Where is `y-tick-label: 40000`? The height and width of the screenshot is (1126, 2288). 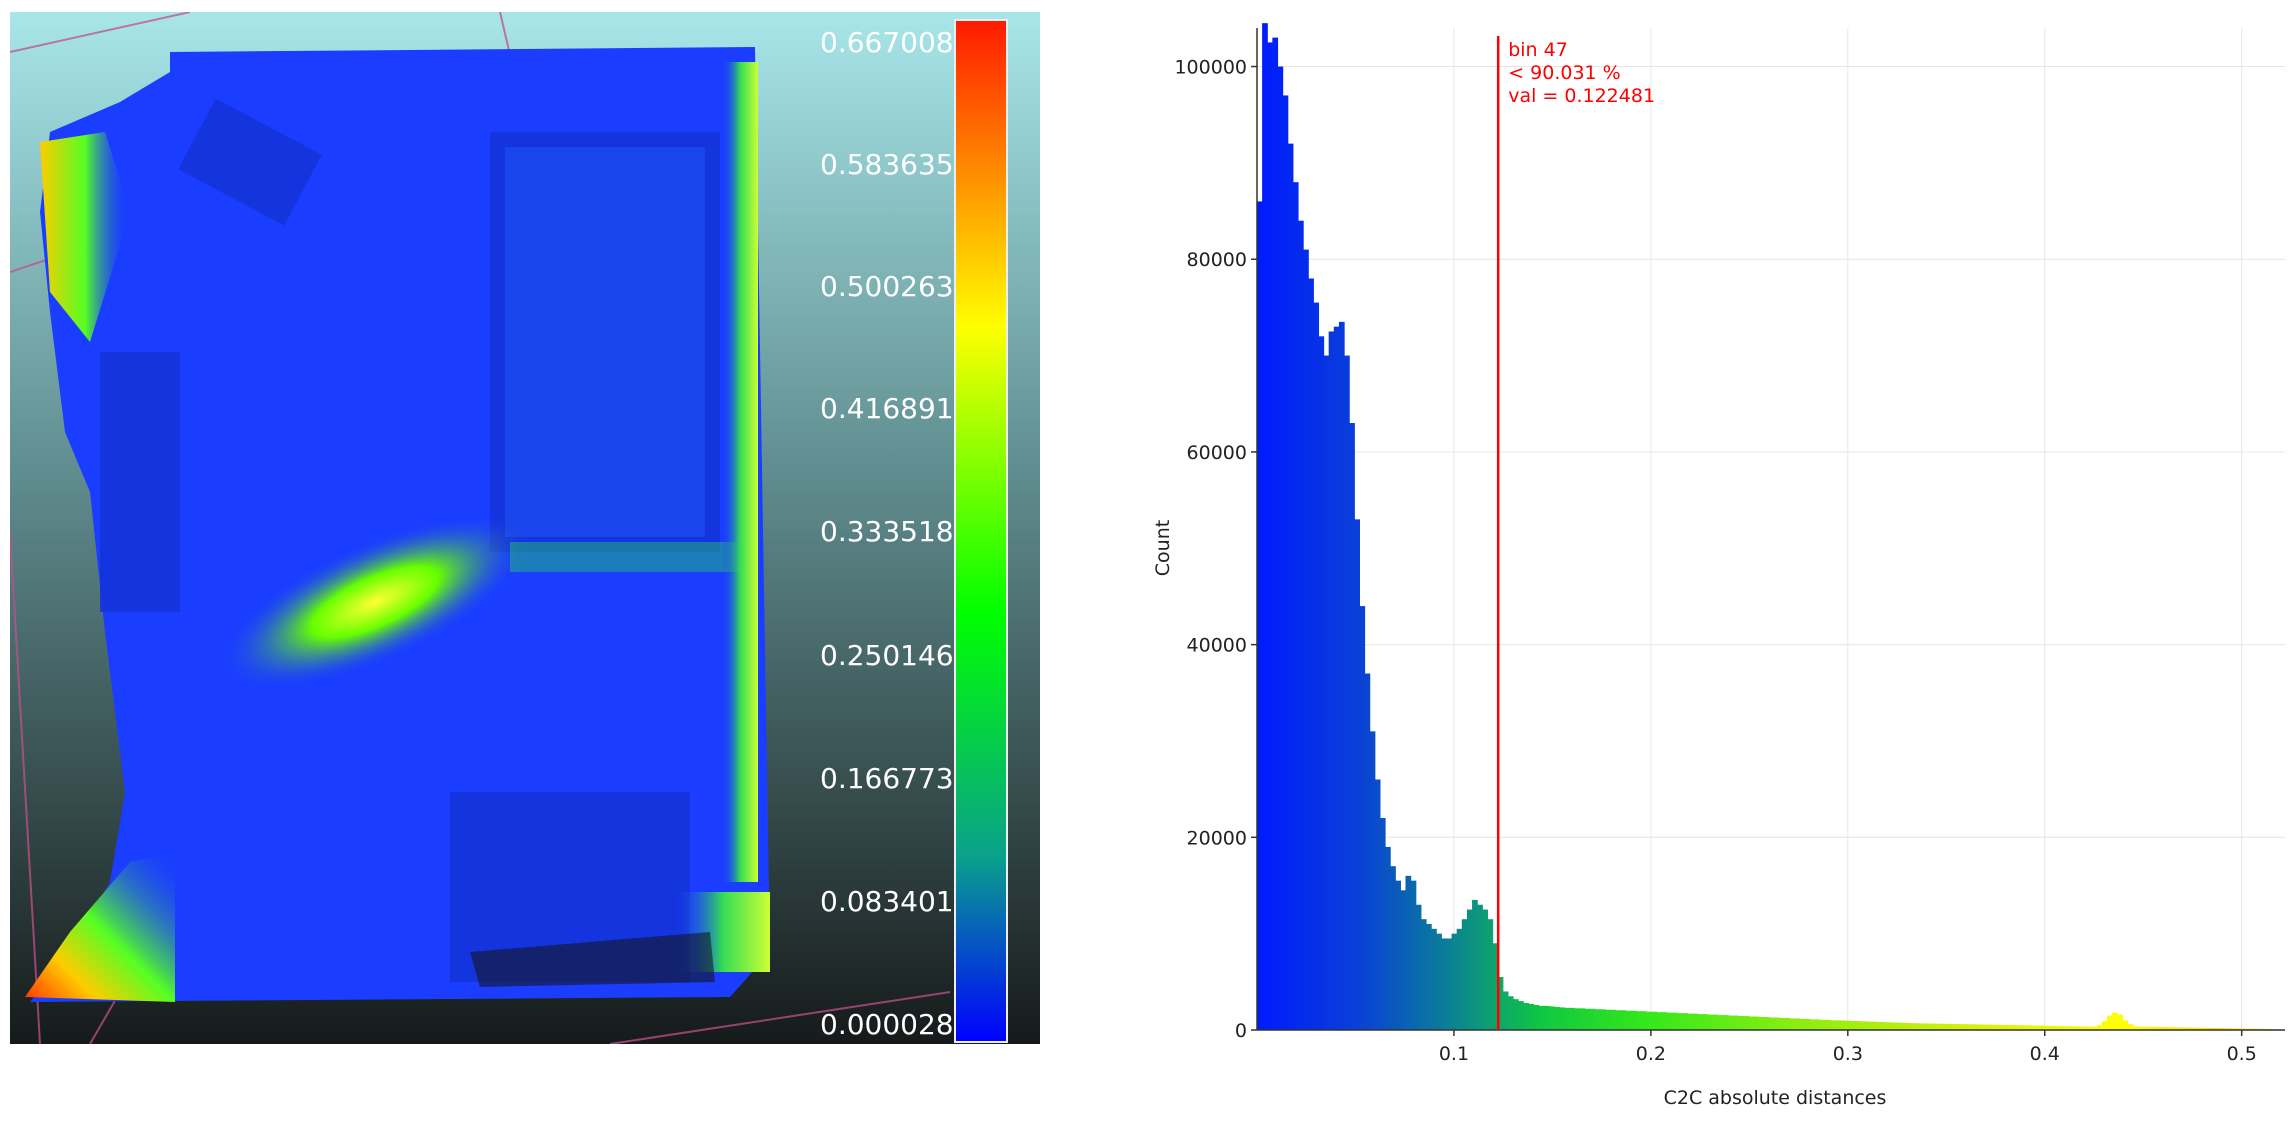 y-tick-label: 40000 is located at coordinates (1217, 646).